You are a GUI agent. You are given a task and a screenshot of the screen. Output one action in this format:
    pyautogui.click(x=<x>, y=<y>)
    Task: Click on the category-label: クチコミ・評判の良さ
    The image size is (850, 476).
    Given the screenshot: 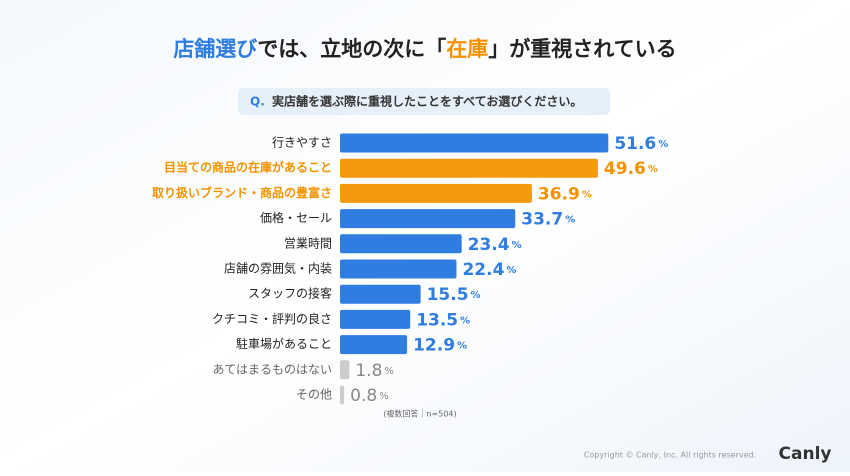 What is the action you would take?
    pyautogui.click(x=272, y=318)
    